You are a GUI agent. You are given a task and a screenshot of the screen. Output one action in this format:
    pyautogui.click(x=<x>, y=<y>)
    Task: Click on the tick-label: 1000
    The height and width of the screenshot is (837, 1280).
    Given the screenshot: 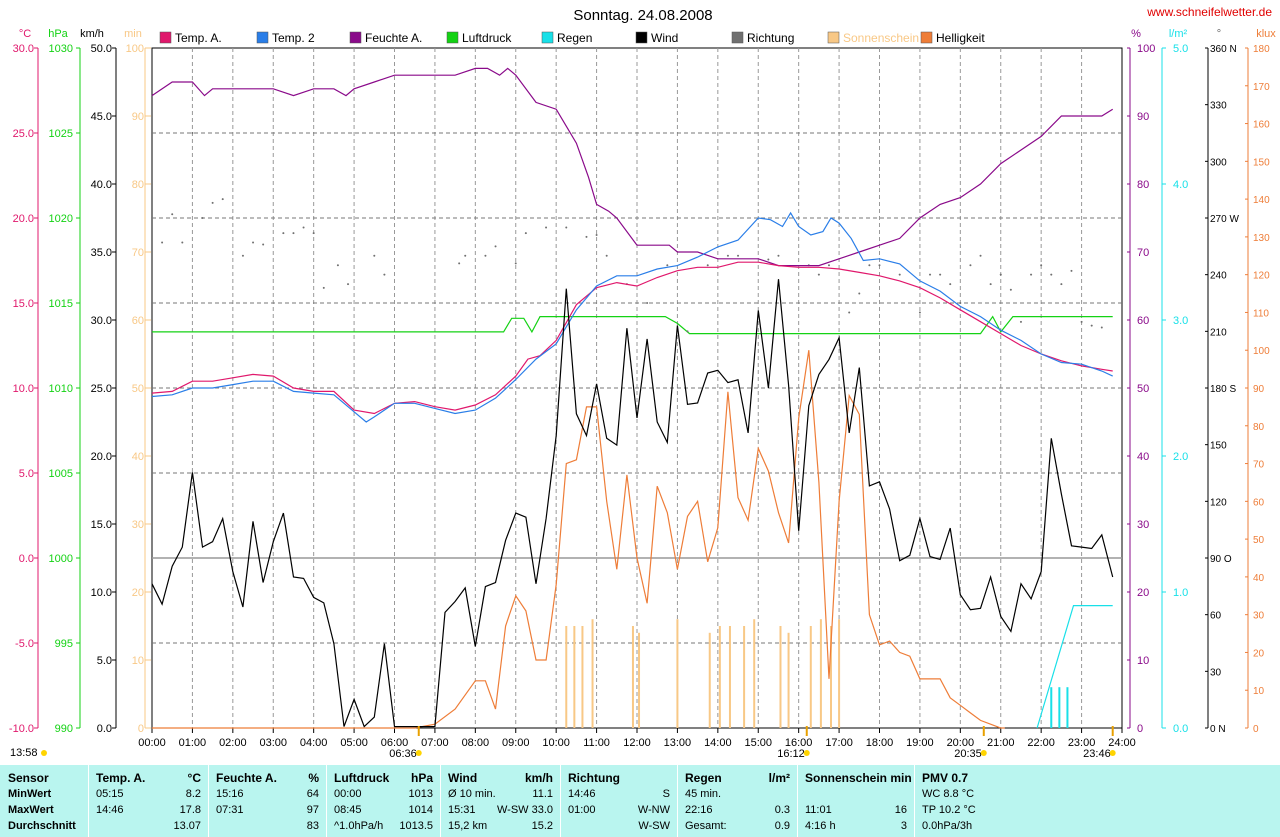 What is the action you would take?
    pyautogui.click(x=61, y=559)
    